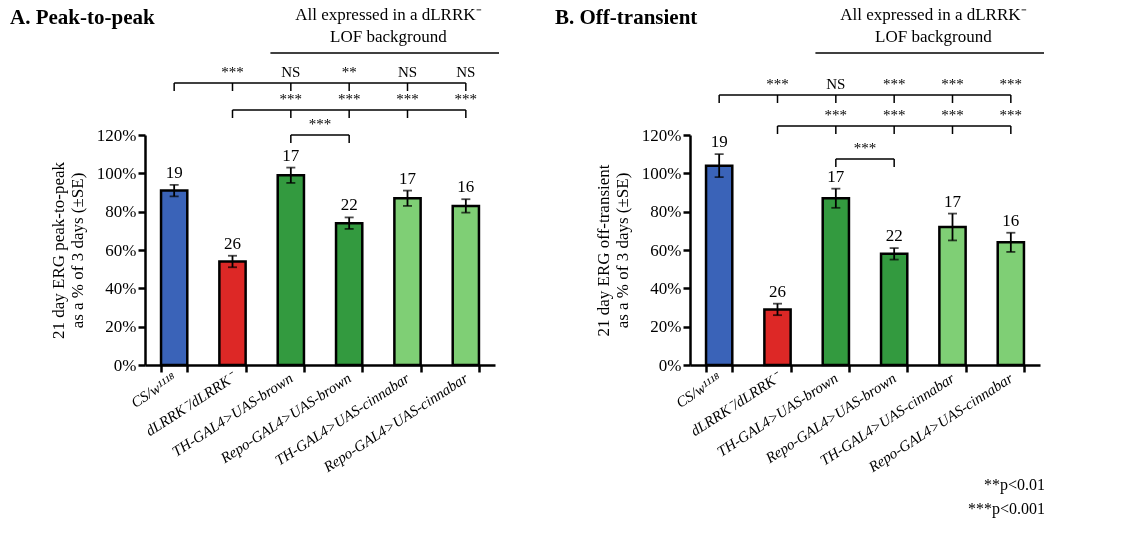  What do you see at coordinates (1006, 509) in the screenshot?
I see `text: ***p<0.001` at bounding box center [1006, 509].